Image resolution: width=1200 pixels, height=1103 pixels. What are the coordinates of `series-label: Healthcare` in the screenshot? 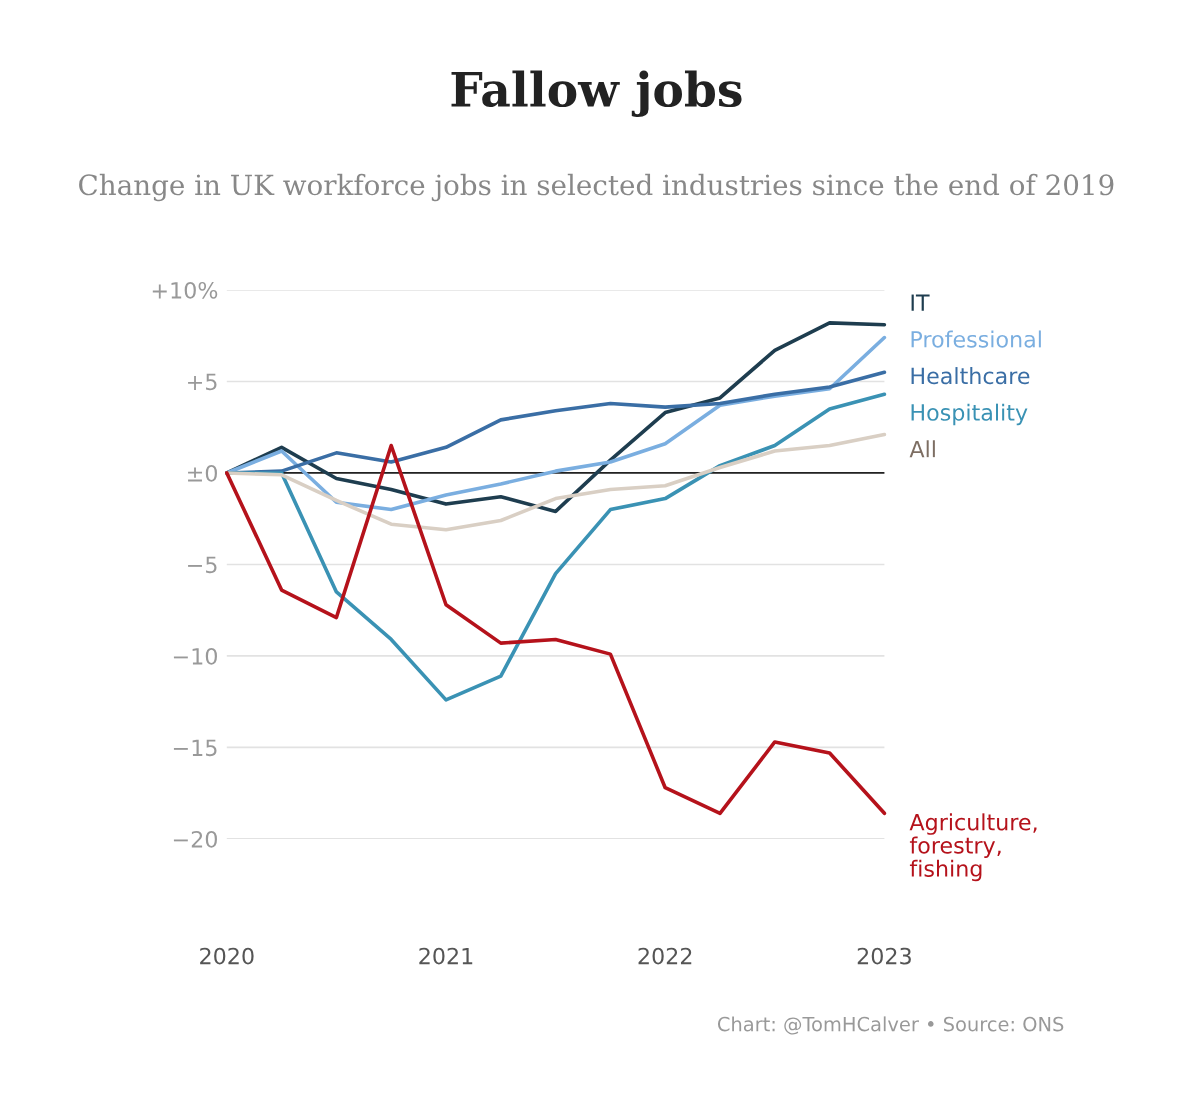 It's located at (970, 376).